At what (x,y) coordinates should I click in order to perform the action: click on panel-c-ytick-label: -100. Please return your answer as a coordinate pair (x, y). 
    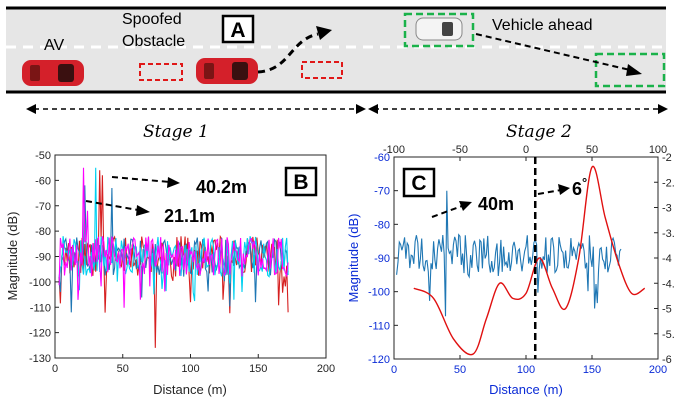
    Looking at the image, I should click on (379, 293).